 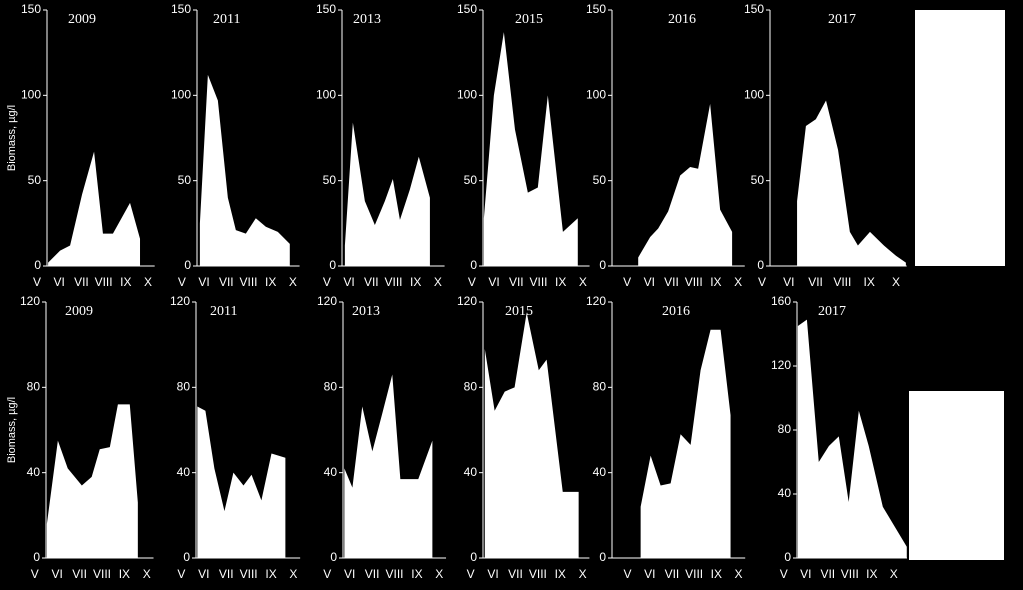 What do you see at coordinates (519, 311) in the screenshot?
I see `chart-title: 2015` at bounding box center [519, 311].